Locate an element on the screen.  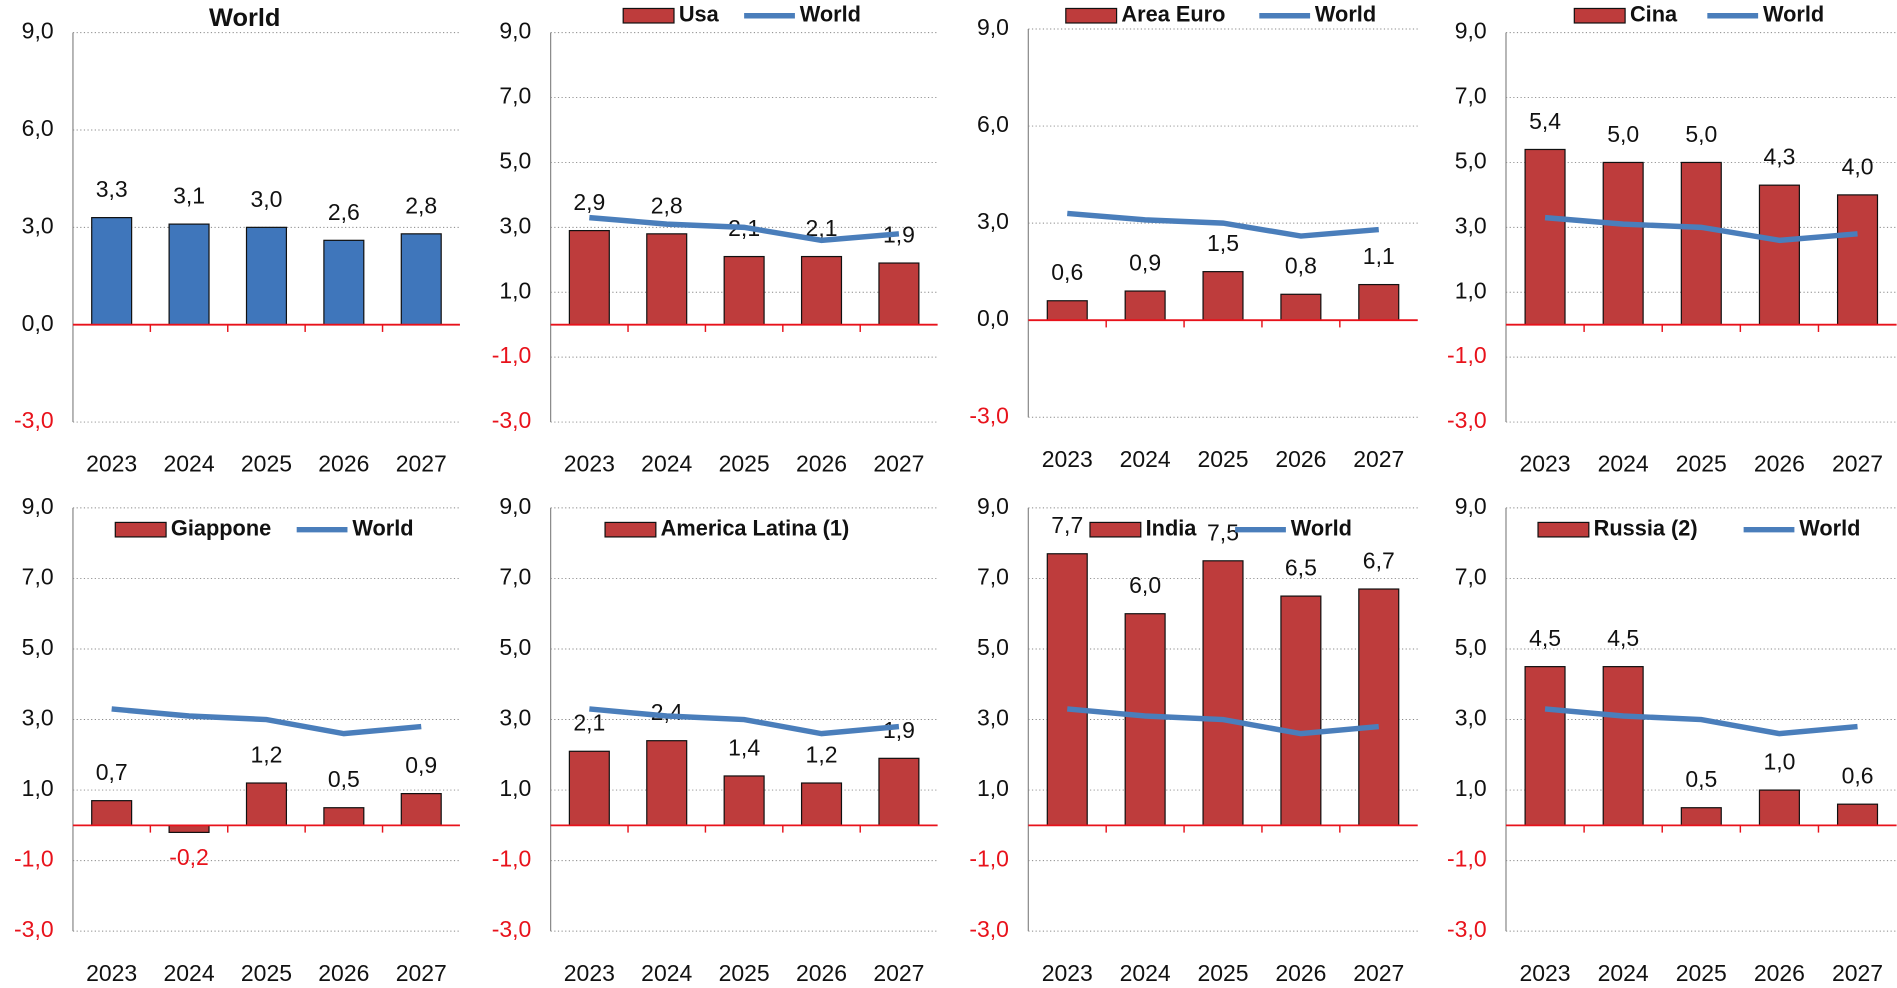
y-tick-label: 0,0 is located at coordinates (38, 323).